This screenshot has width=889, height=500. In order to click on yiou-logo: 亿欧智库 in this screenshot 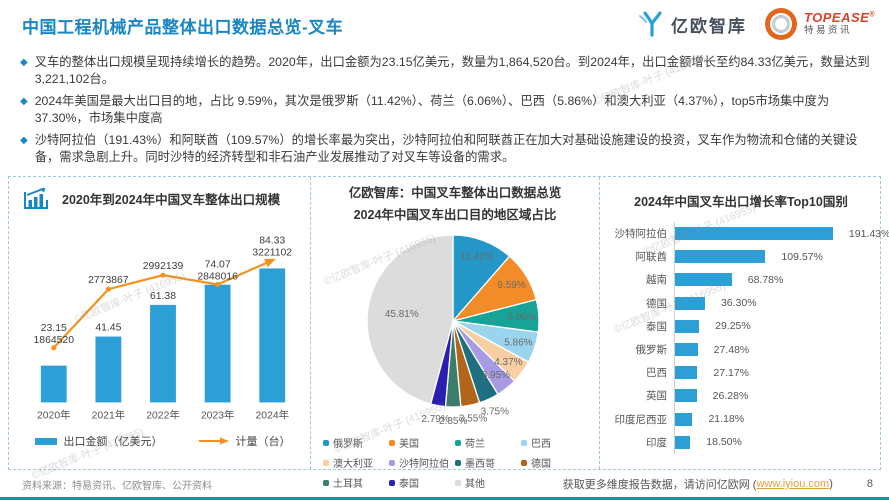, I will do `click(692, 24)`.